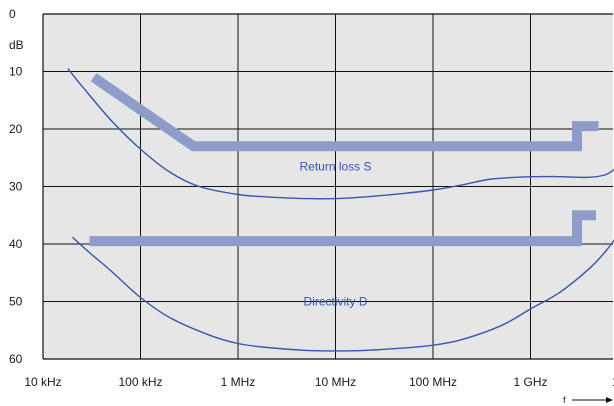 This screenshot has height=406, width=614. I want to click on x-tick-label: 1 GHz, so click(530, 382).